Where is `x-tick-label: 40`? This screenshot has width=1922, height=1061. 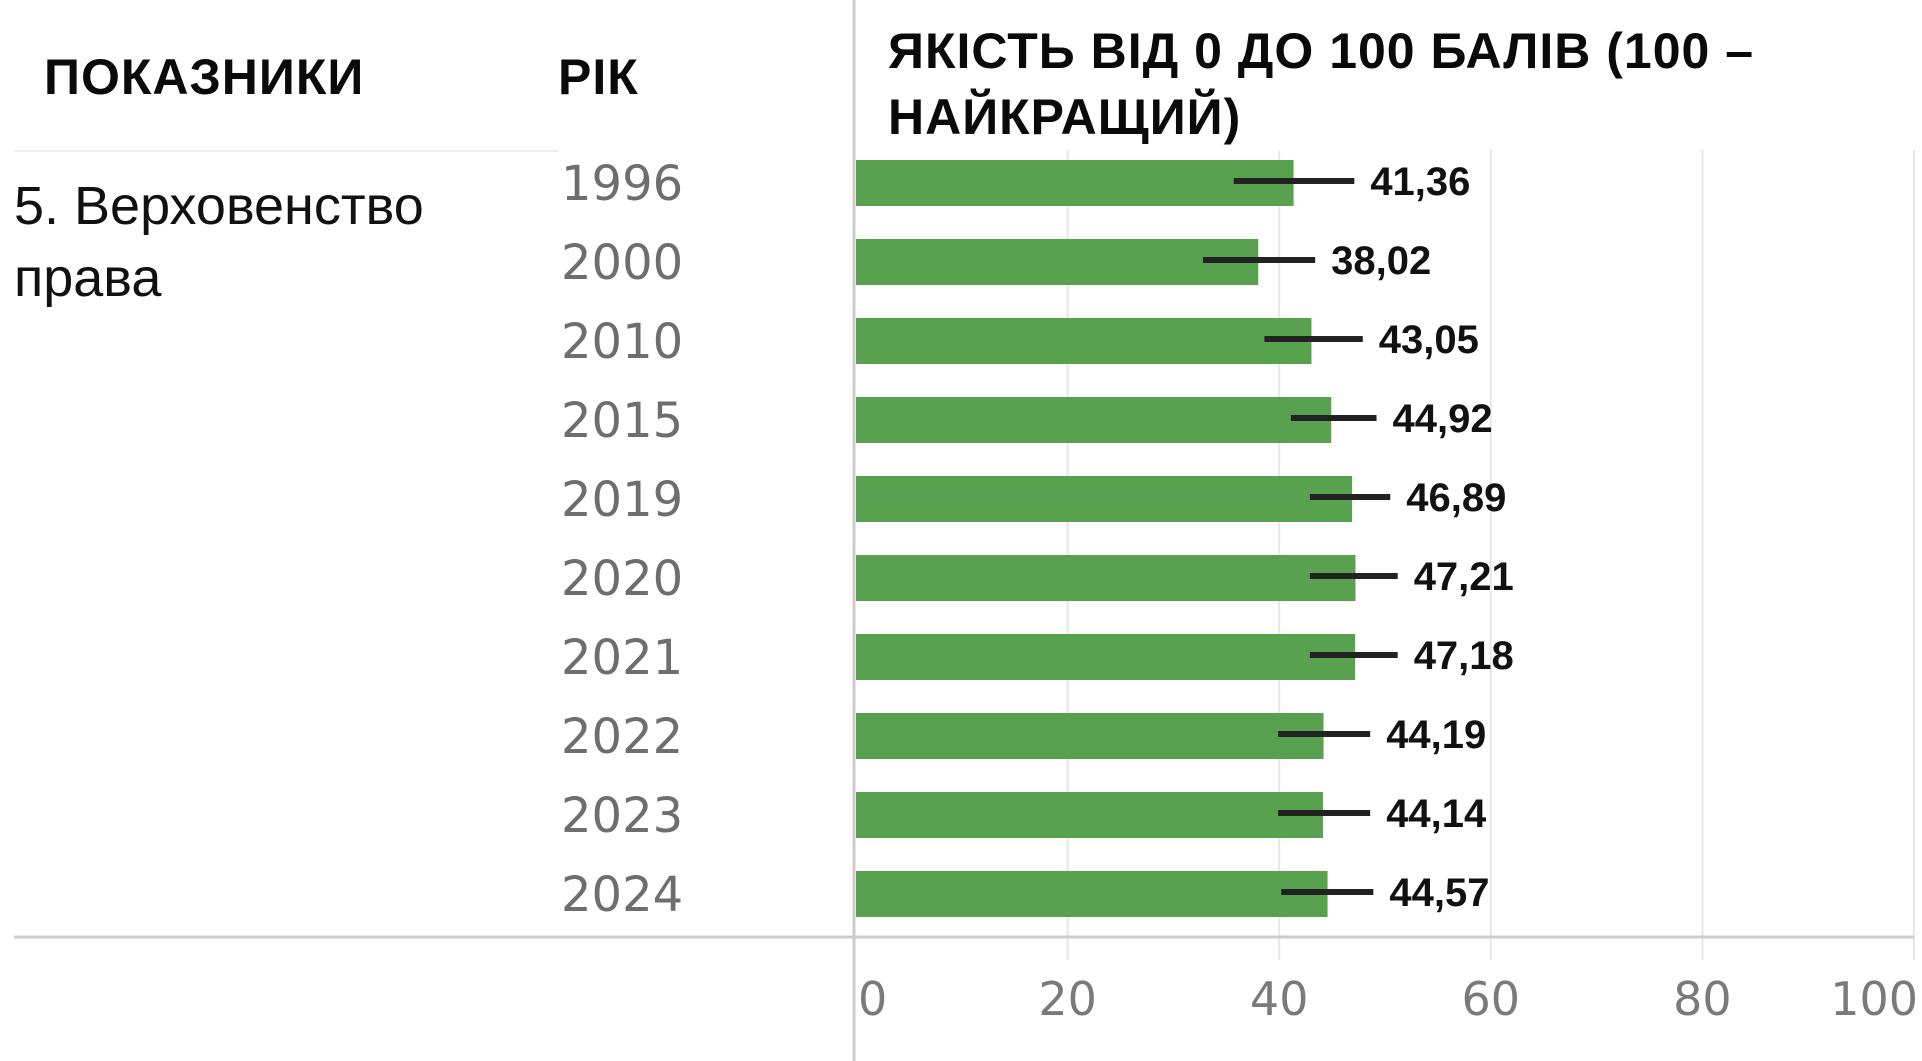
x-tick-label: 40 is located at coordinates (1279, 999).